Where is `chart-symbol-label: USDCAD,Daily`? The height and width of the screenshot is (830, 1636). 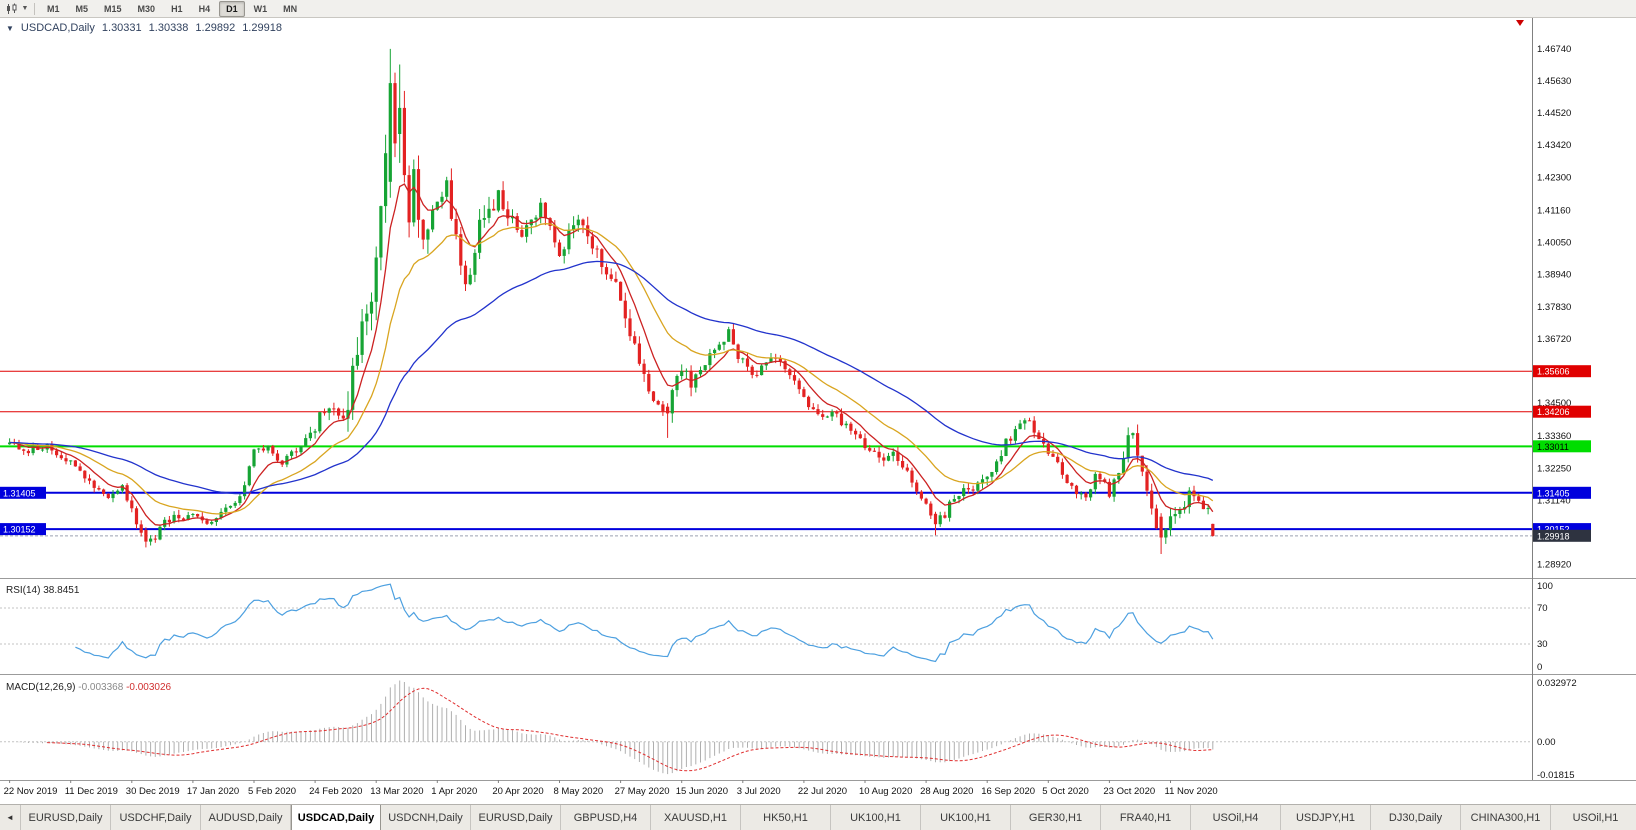
chart-symbol-label: USDCAD,Daily is located at coordinates (57, 28).